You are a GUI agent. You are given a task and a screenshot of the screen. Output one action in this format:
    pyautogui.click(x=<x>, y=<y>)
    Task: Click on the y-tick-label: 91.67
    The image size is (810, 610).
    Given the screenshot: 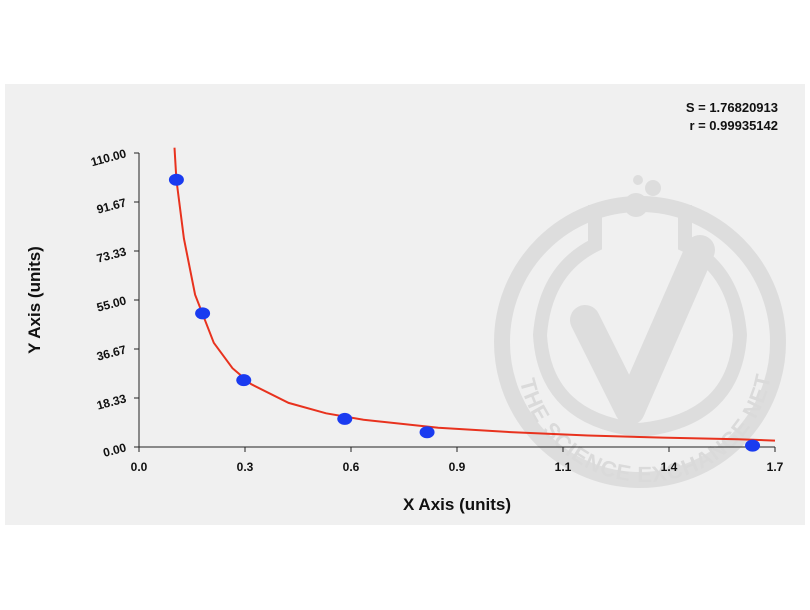 What is the action you would take?
    pyautogui.click(x=111, y=205)
    